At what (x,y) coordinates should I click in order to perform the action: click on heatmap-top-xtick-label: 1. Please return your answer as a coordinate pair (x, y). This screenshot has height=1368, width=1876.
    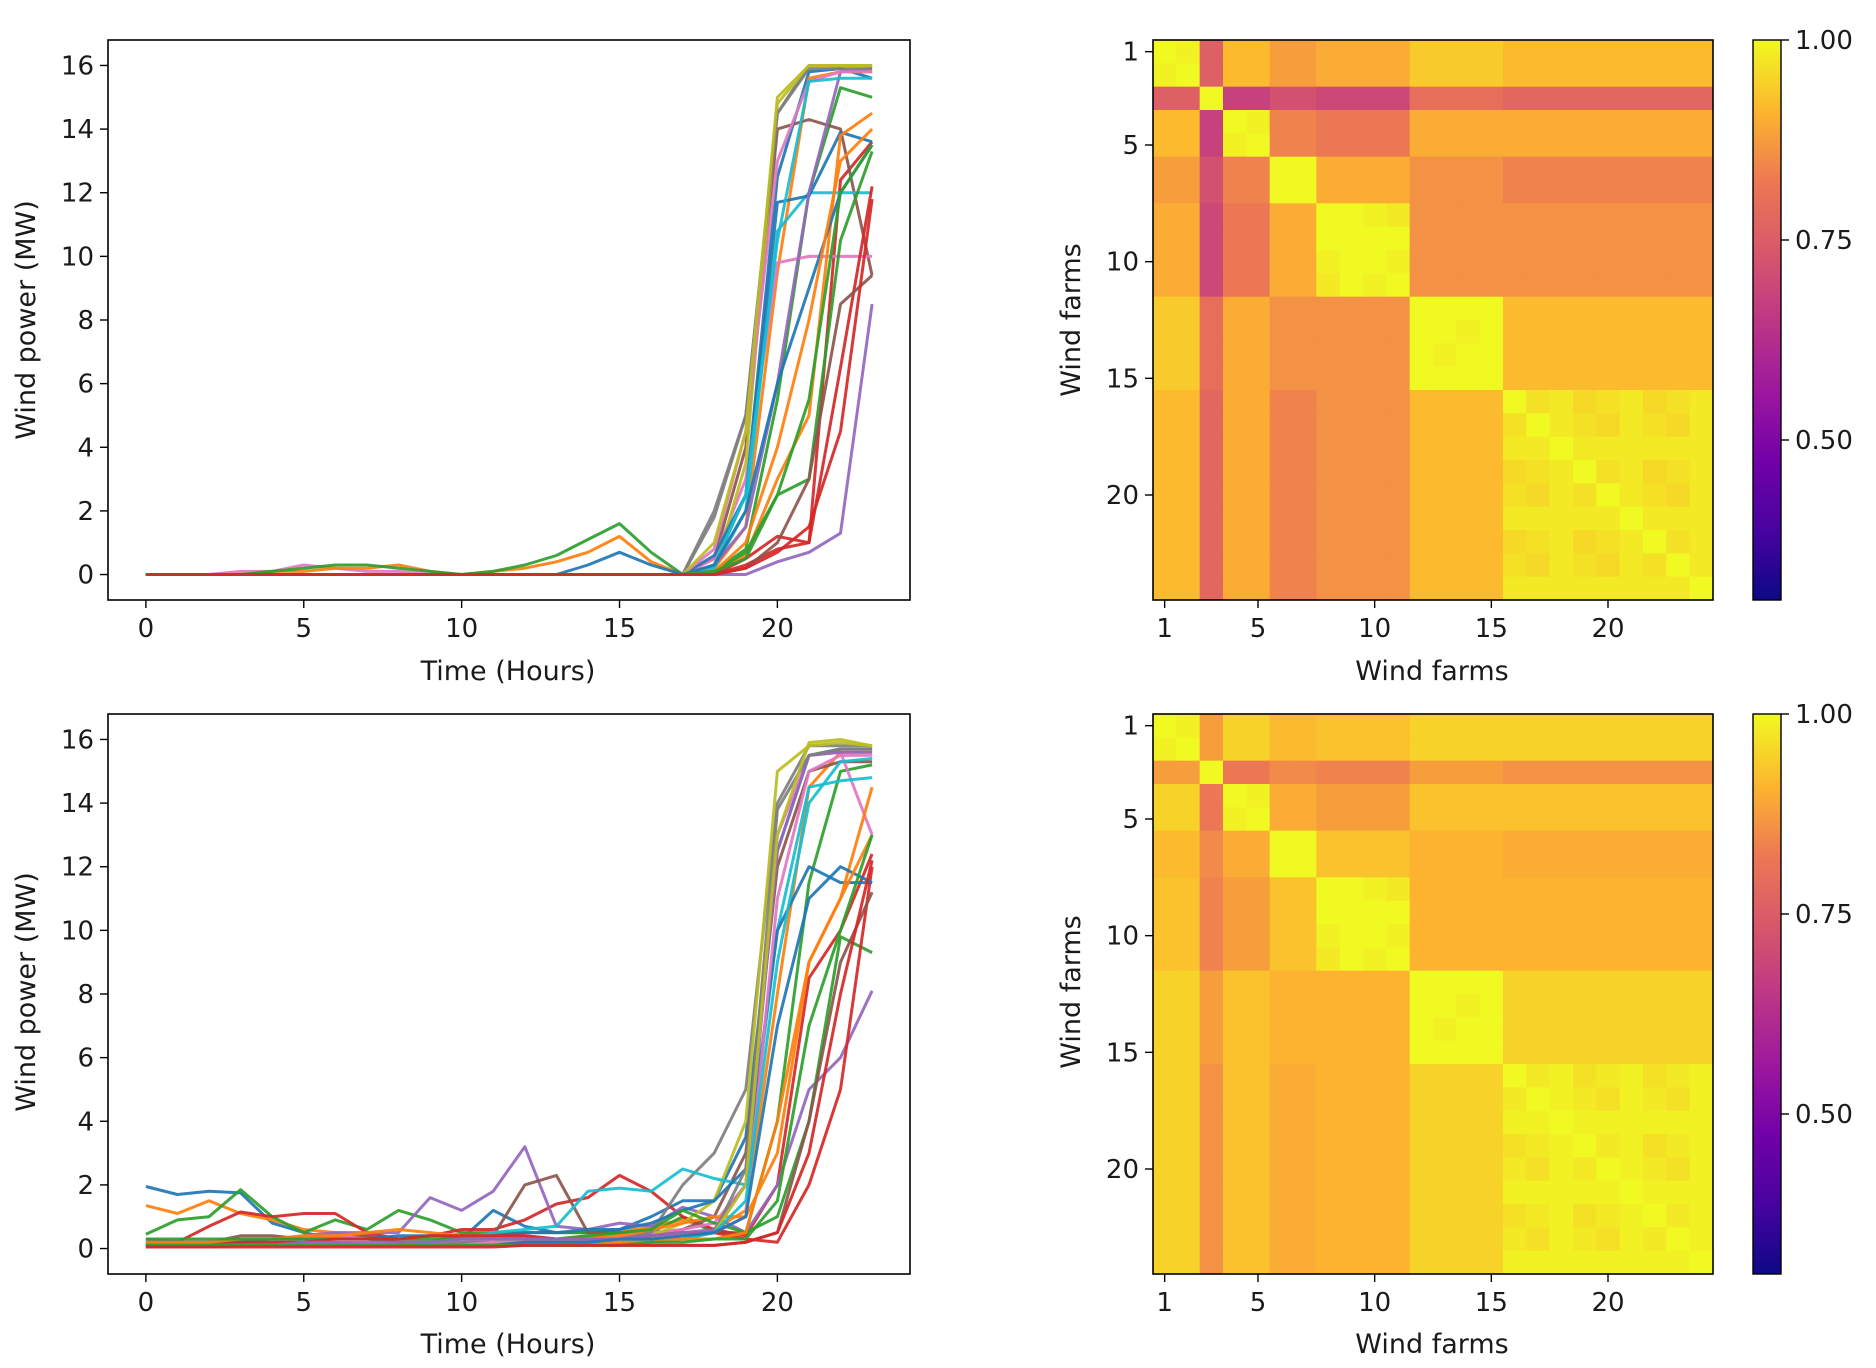
    Looking at the image, I should click on (1164, 629).